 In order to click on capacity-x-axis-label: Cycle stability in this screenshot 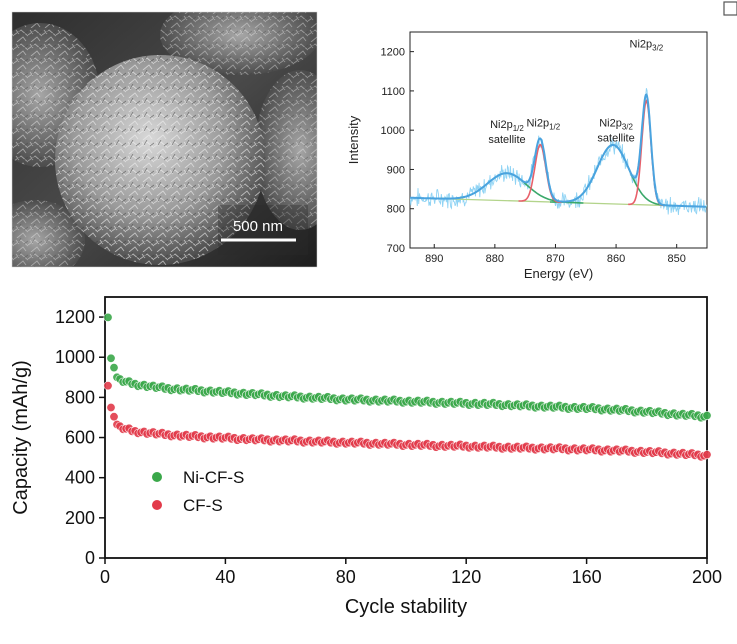, I will do `click(406, 607)`.